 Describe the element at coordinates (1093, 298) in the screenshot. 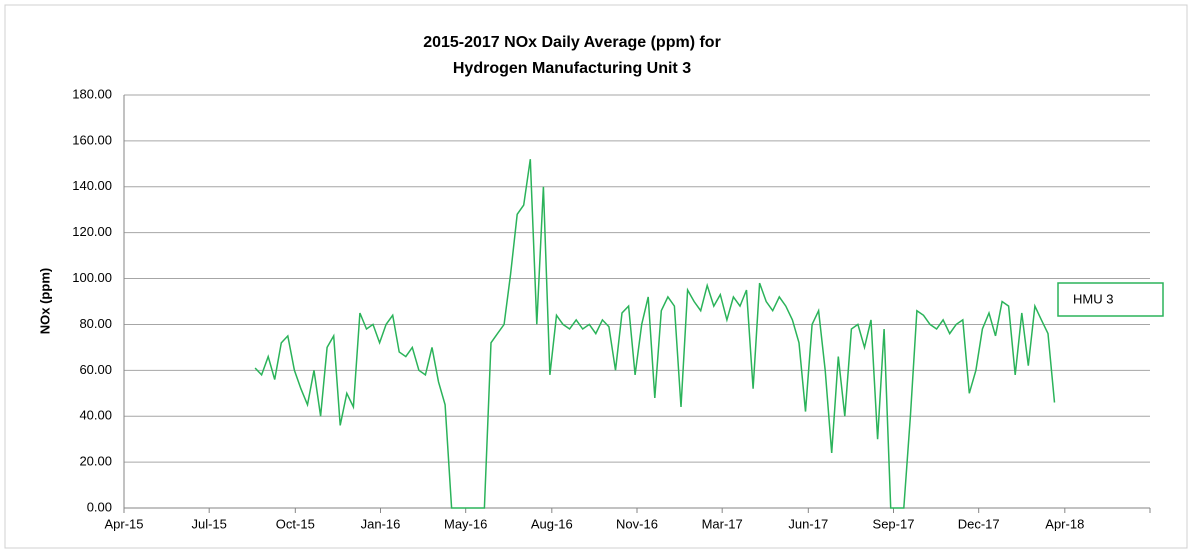

I see `legend-label: HMU 3` at that location.